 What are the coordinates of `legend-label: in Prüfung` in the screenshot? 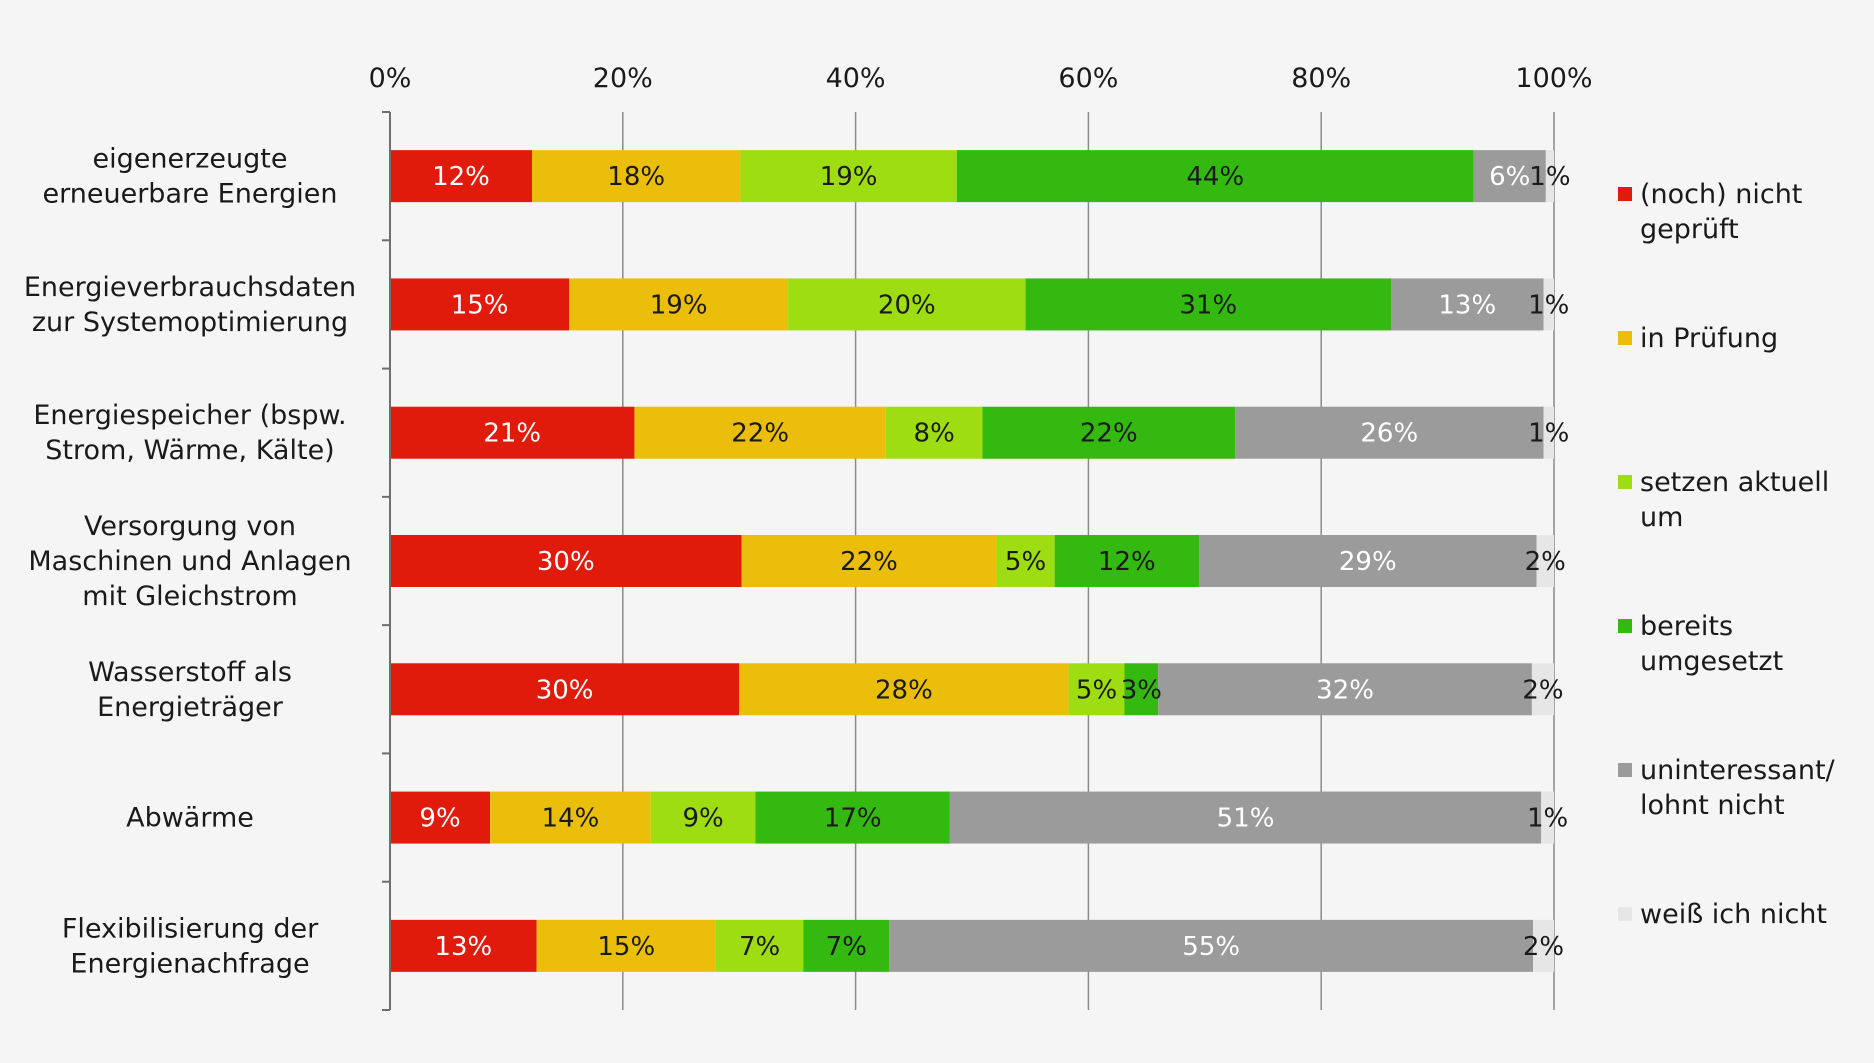 It's located at (1709, 338).